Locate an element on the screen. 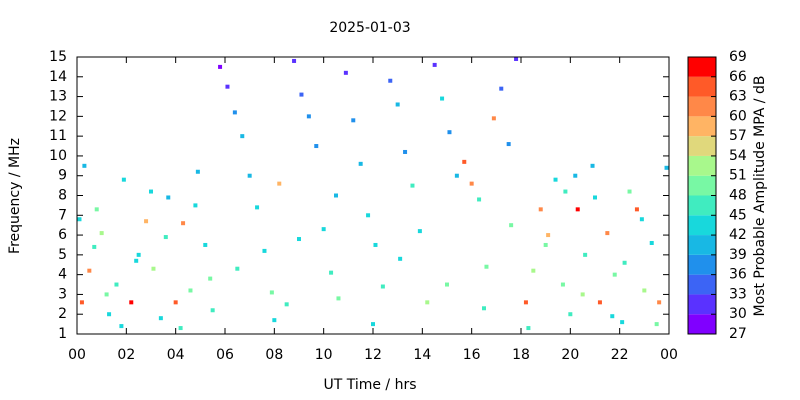 This screenshot has width=800, height=400. colorbar-tick-label: 69 is located at coordinates (738, 57).